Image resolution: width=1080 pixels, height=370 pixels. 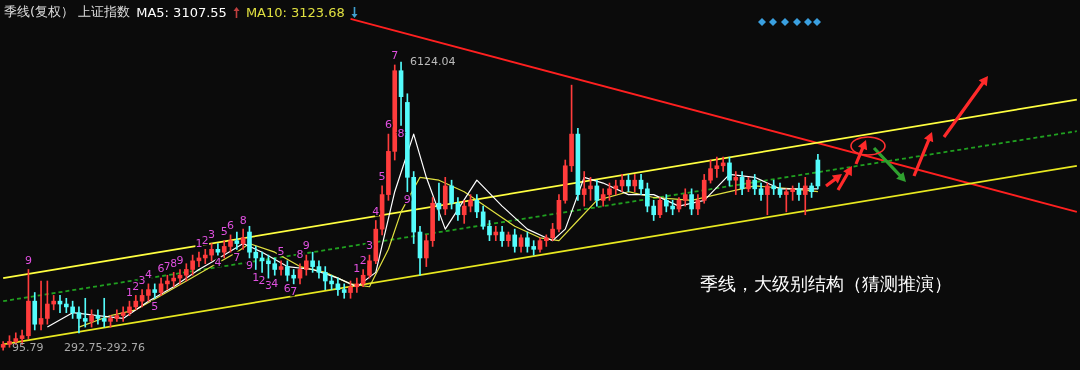 I want to click on annotation: 292.75-292.76, so click(x=104, y=347).